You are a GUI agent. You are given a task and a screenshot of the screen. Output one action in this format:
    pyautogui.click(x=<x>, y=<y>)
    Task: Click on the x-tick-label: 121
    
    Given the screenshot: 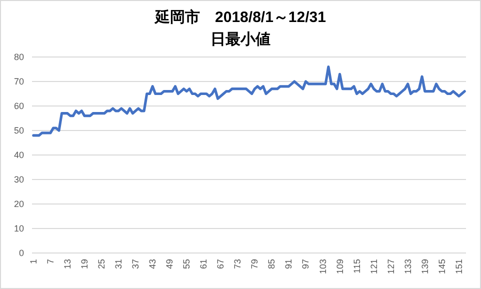 What is the action you would take?
    pyautogui.click(x=373, y=266)
    